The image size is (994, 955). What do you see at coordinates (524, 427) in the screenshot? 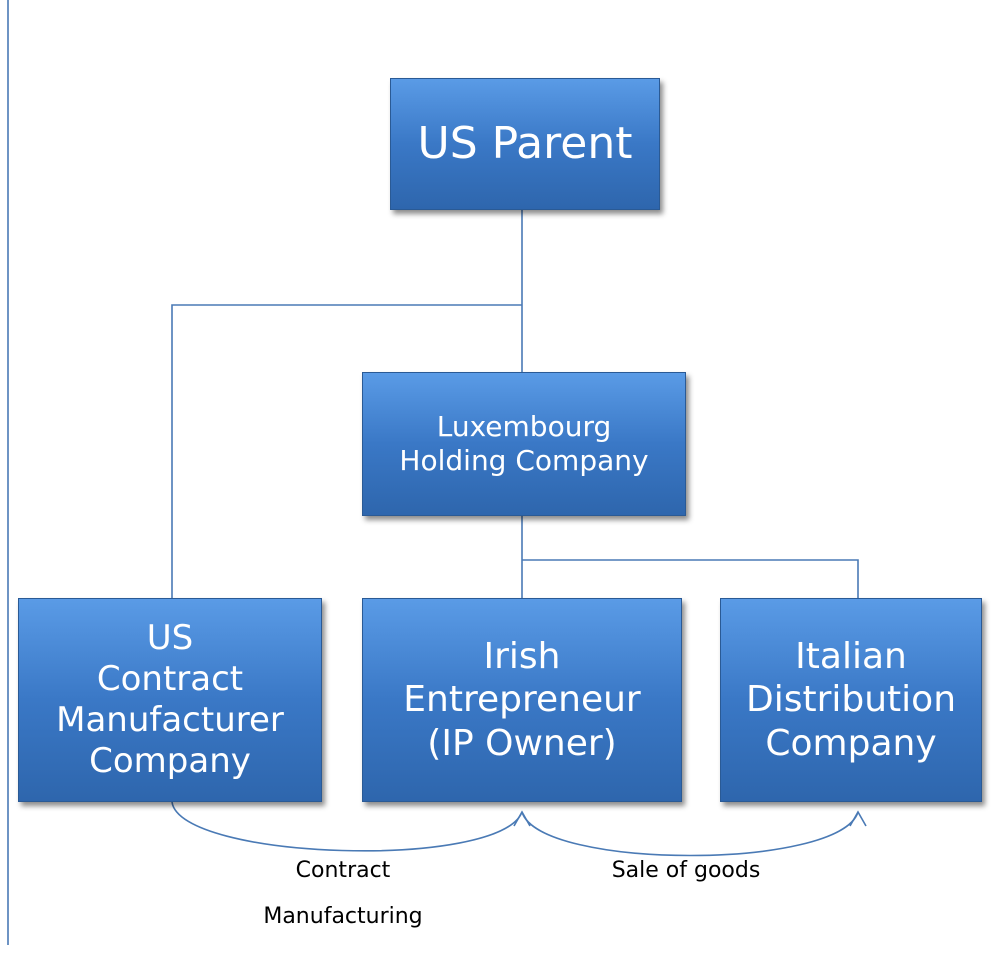
I see `node-label: Luxembourg` at bounding box center [524, 427].